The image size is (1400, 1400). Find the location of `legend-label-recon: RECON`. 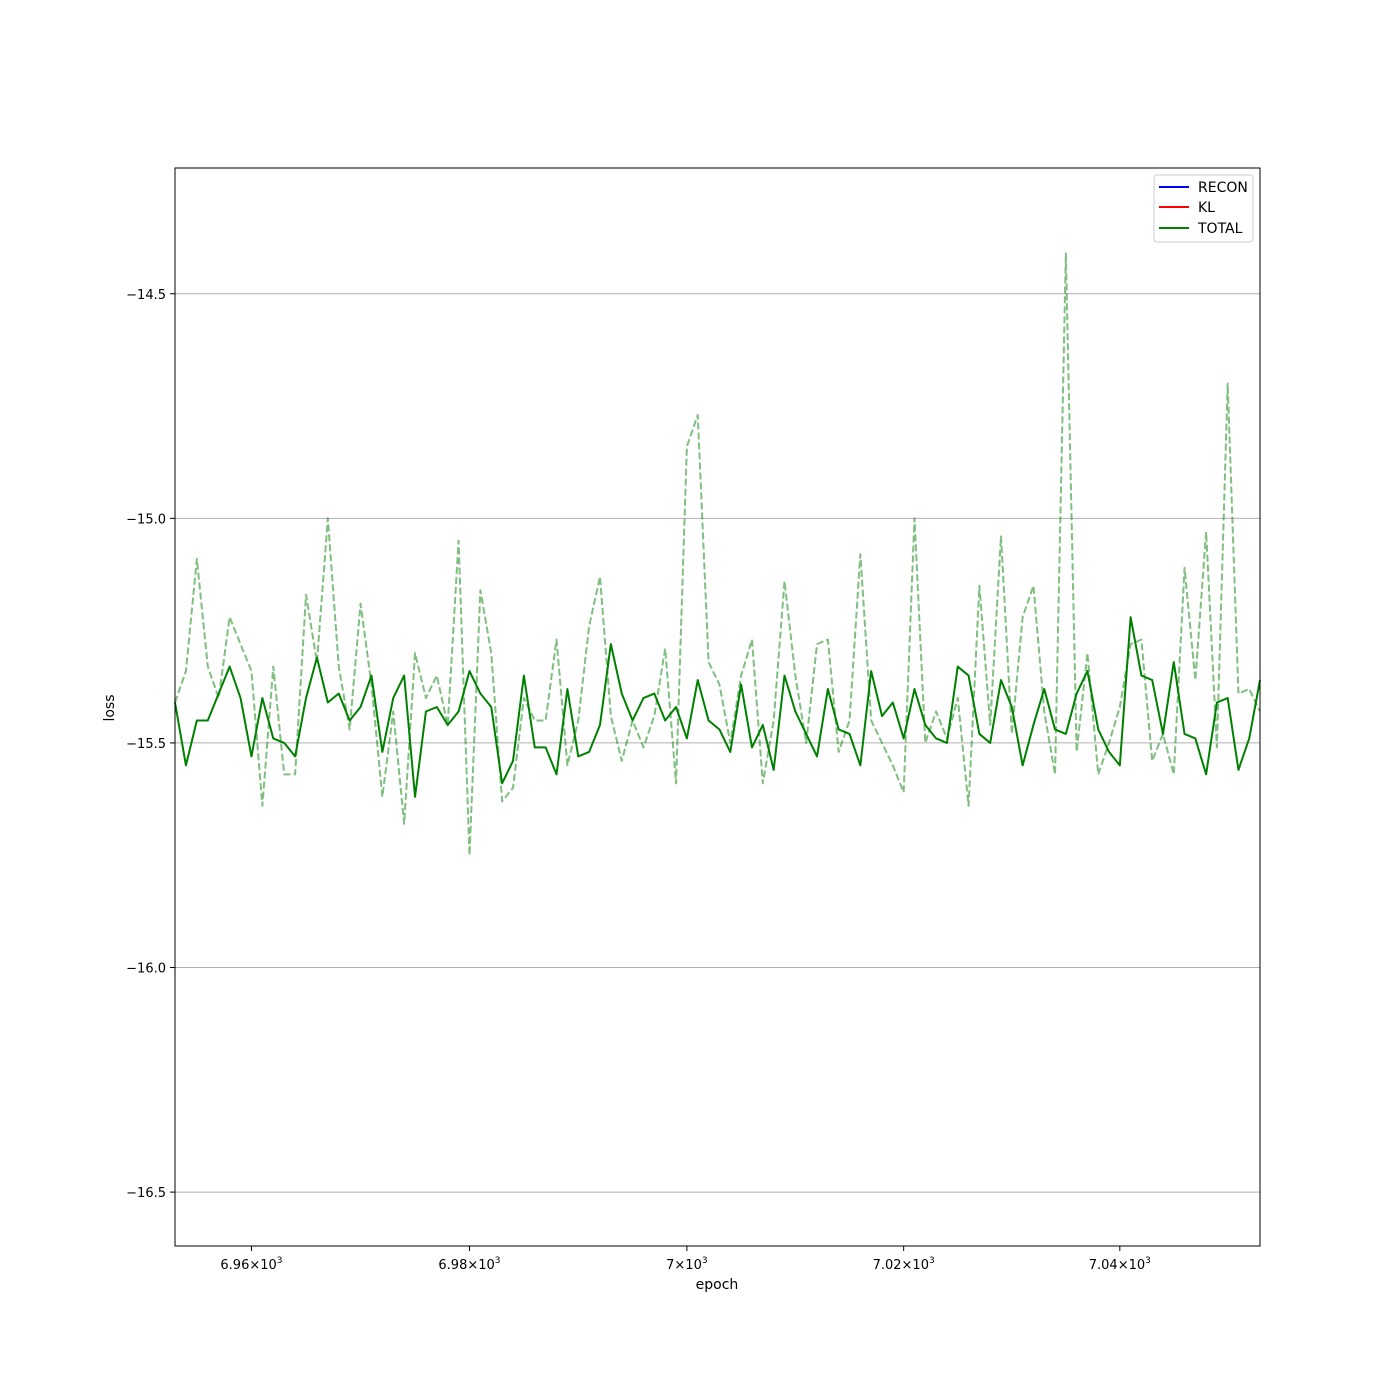

legend-label-recon: RECON is located at coordinates (1223, 188).